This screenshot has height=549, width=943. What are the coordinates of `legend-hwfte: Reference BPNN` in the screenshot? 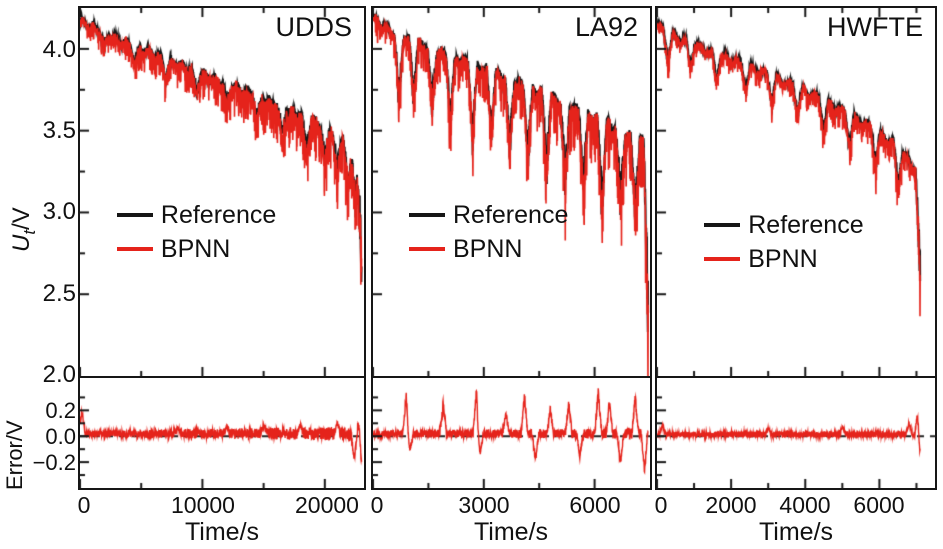 It's located at (784, 242).